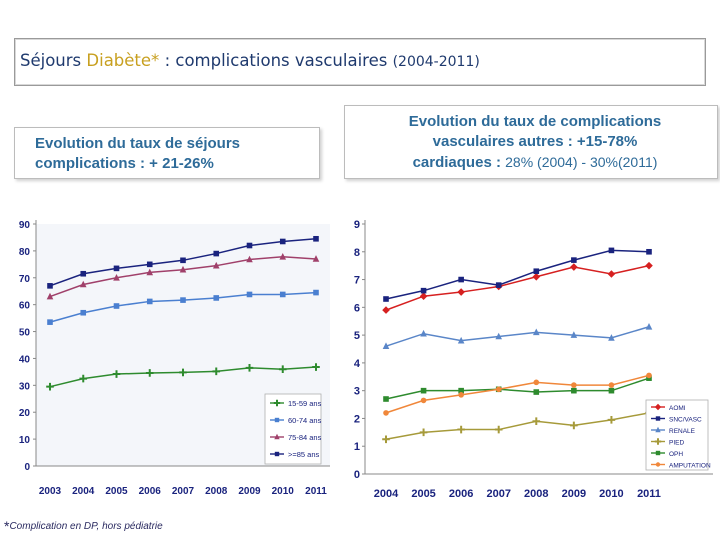 The height and width of the screenshot is (540, 720). I want to click on y-tick-label: 60, so click(25, 306).